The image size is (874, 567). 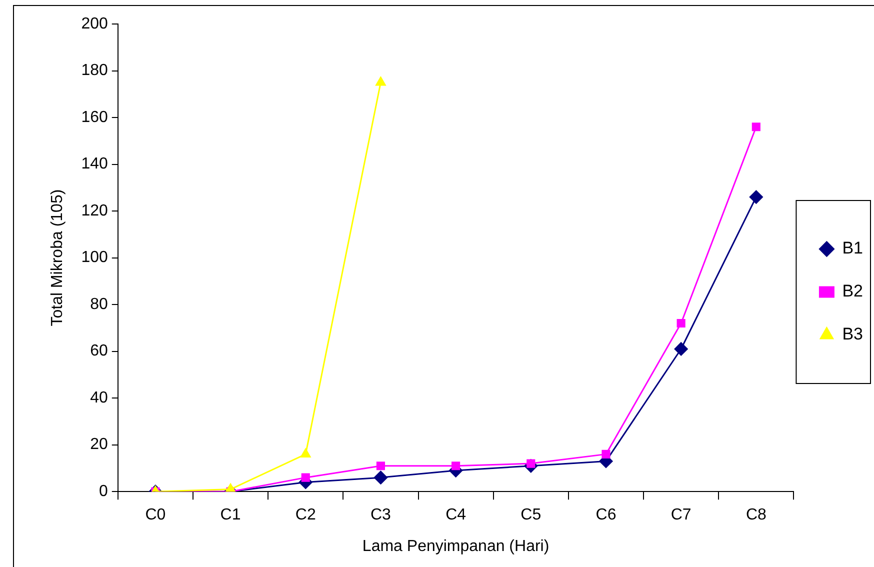 I want to click on x-axis-title: Lama Penyimpanan (Hari), so click(x=456, y=546).